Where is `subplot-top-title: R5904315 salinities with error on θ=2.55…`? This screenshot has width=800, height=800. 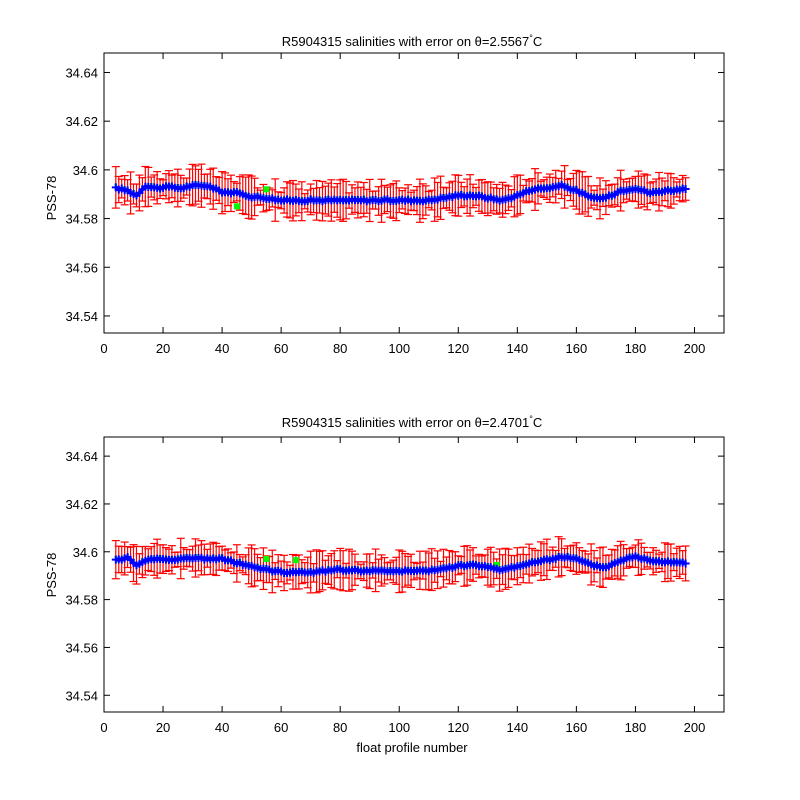 subplot-top-title: R5904315 salinities with error on θ=2.55… is located at coordinates (412, 41).